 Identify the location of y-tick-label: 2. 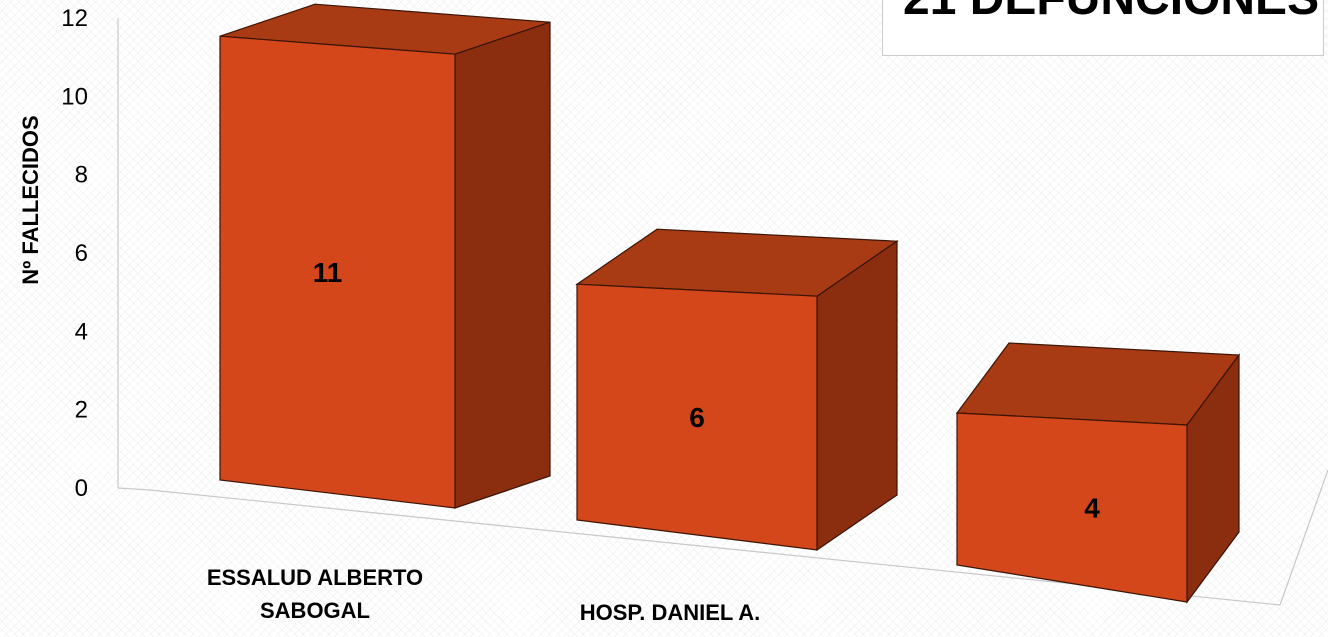
(81, 410).